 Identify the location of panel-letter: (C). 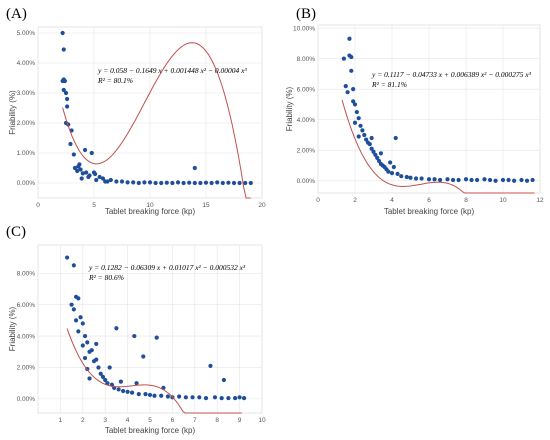
(16, 232).